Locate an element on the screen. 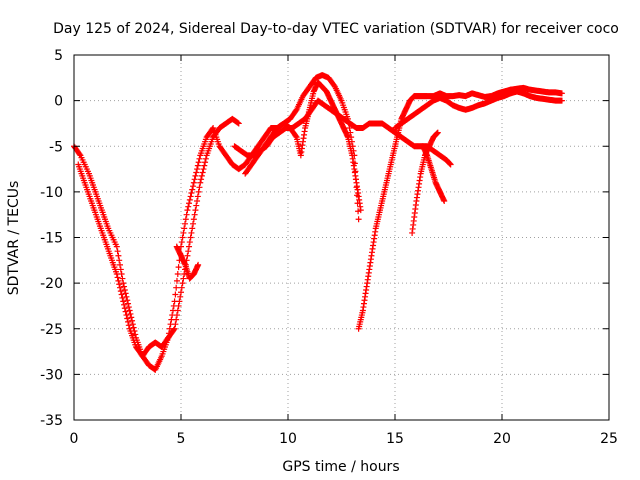 Image resolution: width=640 pixels, height=480 pixels. y-tick-label: -10 is located at coordinates (51, 193).